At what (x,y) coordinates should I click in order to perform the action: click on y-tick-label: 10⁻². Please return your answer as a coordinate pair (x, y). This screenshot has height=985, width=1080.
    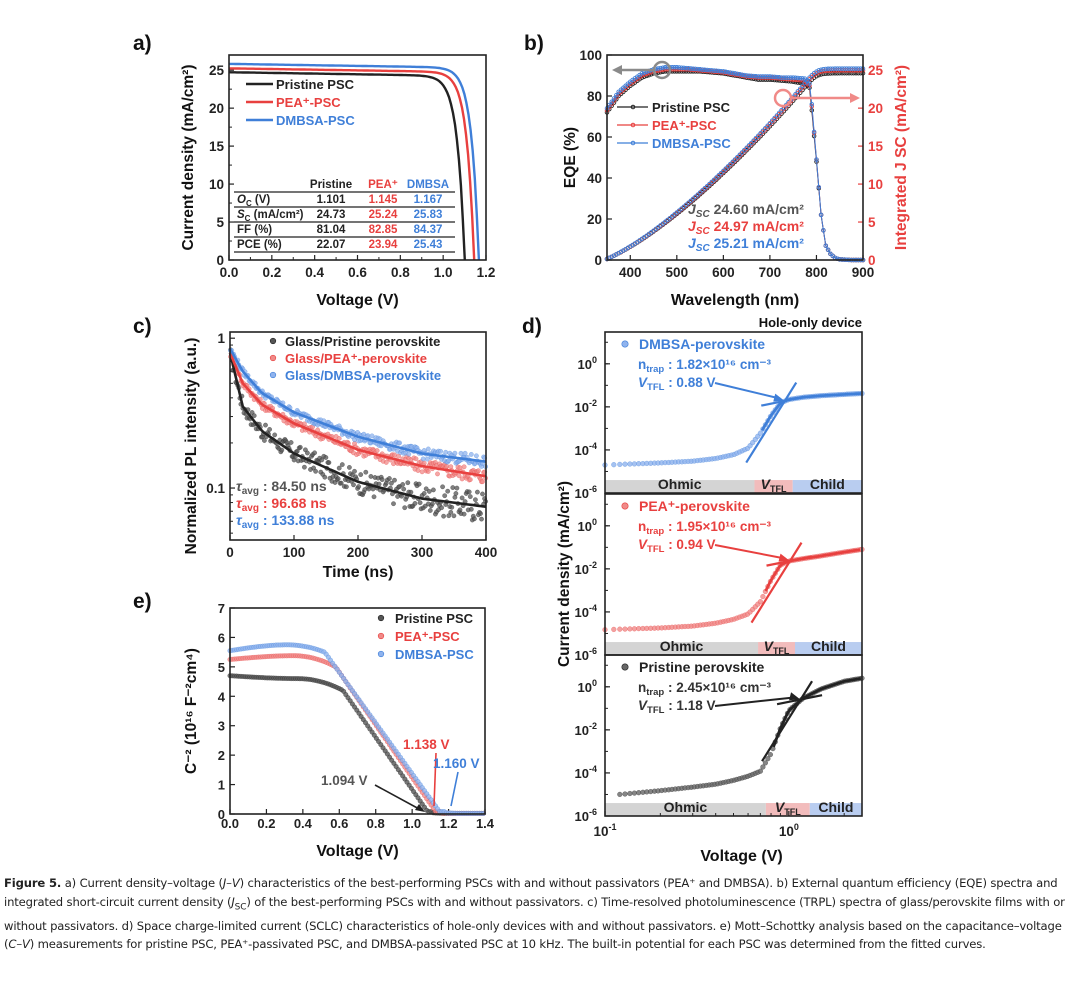
    Looking at the image, I should click on (586, 568).